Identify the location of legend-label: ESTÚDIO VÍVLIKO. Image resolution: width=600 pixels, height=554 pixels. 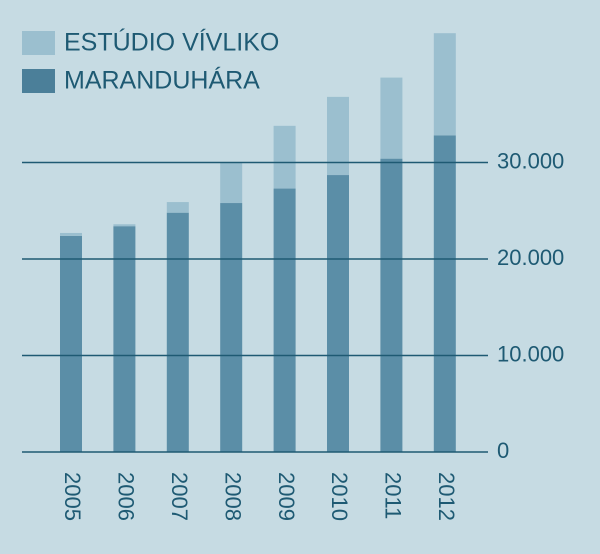
(171, 42).